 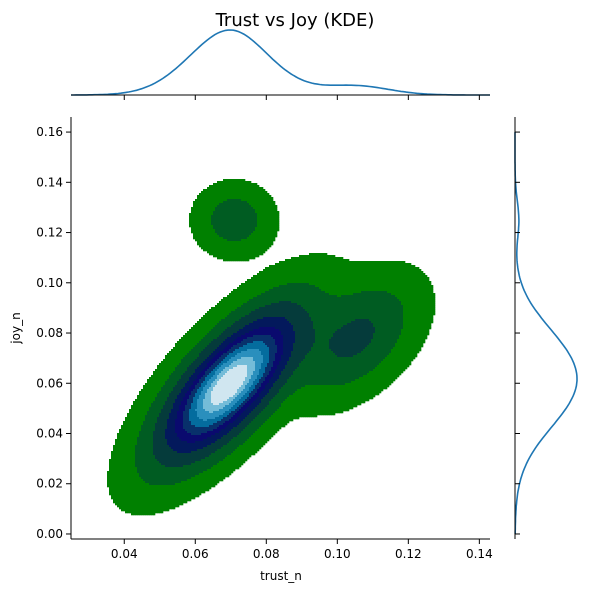 What do you see at coordinates (546, 328) in the screenshot?
I see `right-marginal` at bounding box center [546, 328].